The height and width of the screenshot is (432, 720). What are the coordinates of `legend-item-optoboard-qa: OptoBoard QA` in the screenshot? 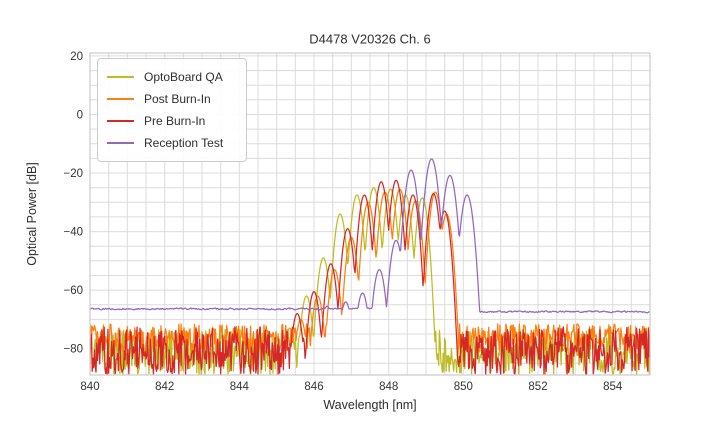 It's located at (171, 77).